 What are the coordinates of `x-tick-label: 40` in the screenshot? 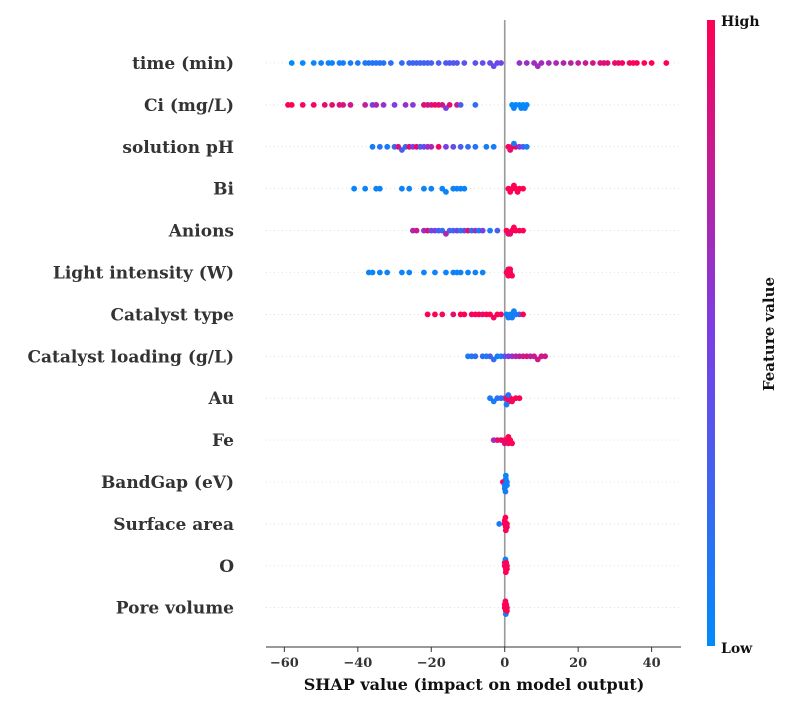 It's located at (652, 663).